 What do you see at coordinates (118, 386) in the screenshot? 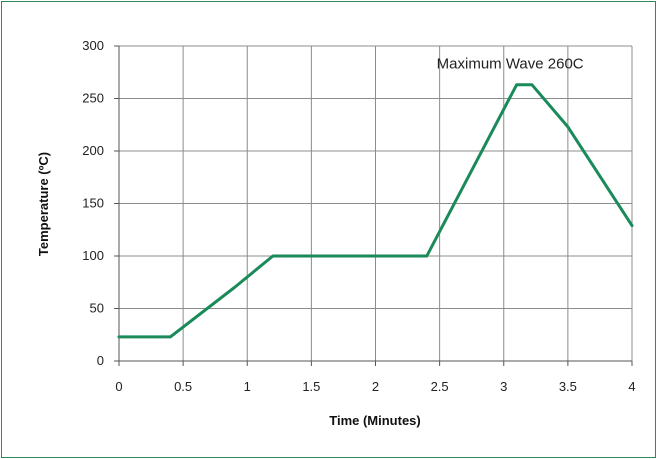
I see `x-tick-label: 0` at bounding box center [118, 386].